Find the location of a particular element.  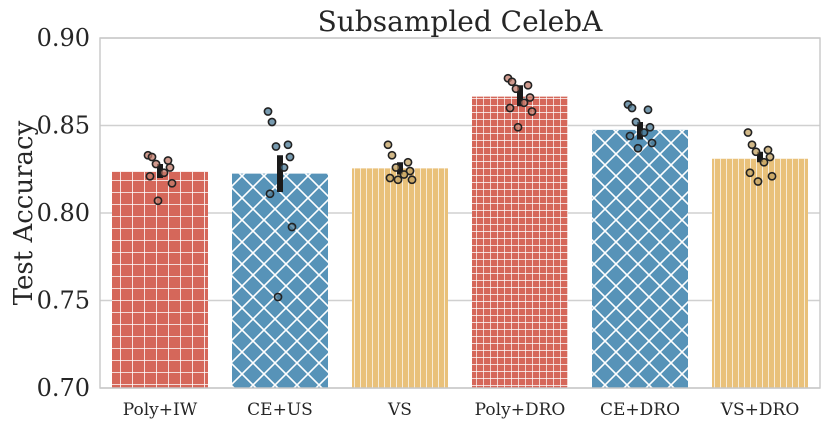

y-tick-label: 0.80 is located at coordinates (63, 213).